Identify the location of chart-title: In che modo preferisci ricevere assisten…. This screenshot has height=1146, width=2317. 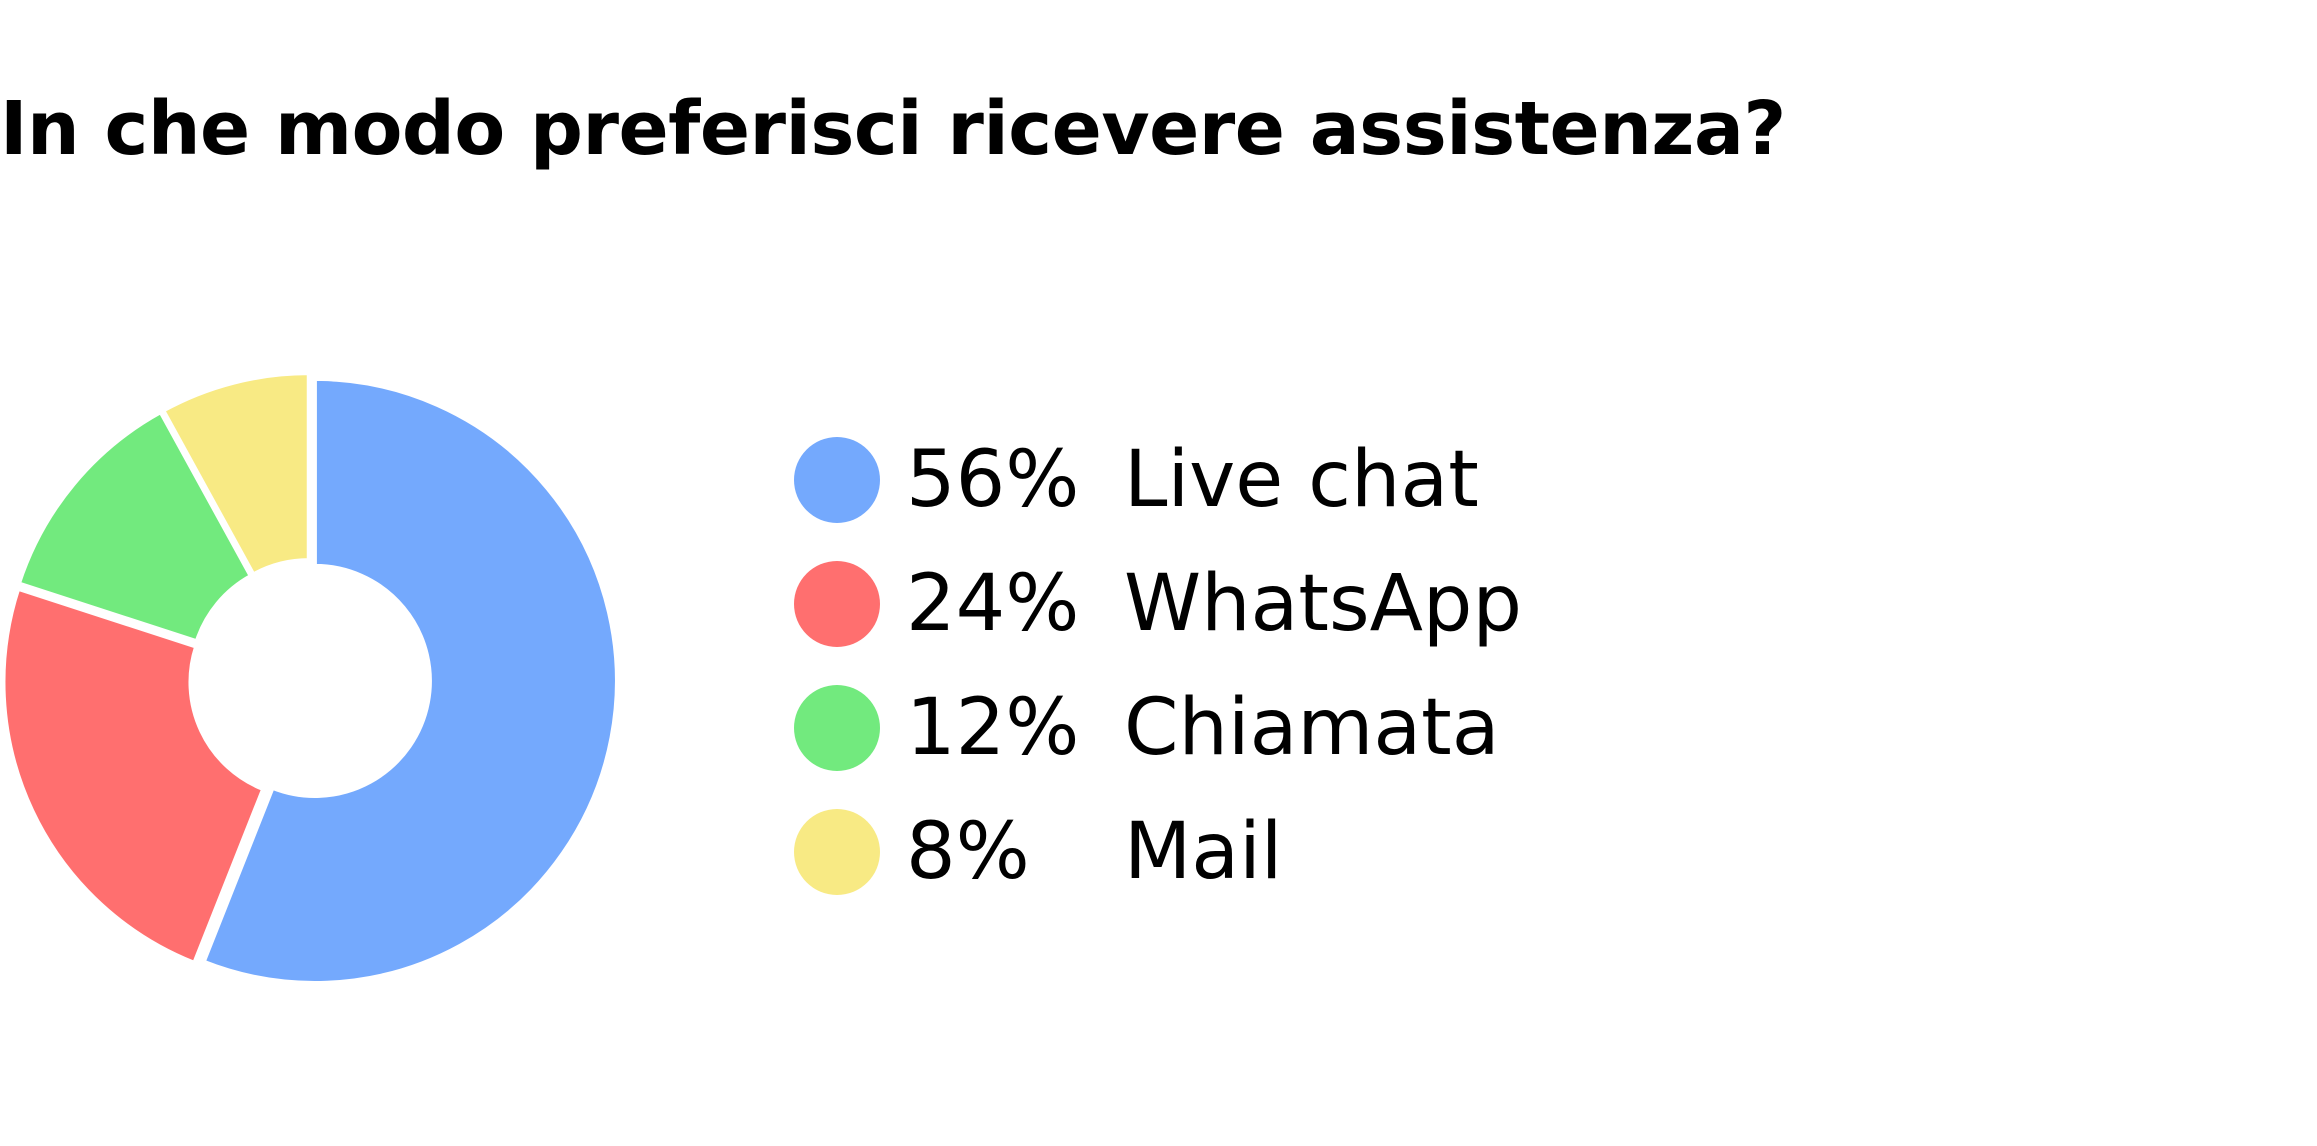
(893, 129).